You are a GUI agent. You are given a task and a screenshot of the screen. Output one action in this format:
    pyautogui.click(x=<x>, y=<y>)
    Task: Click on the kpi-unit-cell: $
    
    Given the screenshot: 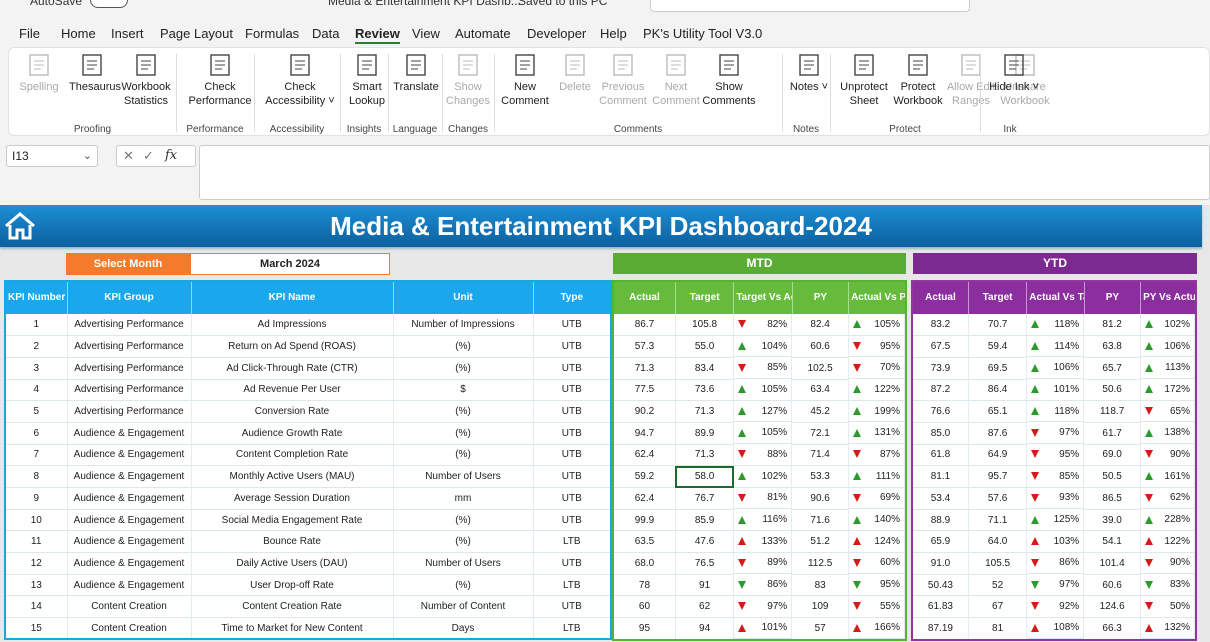 What is the action you would take?
    pyautogui.click(x=463, y=390)
    